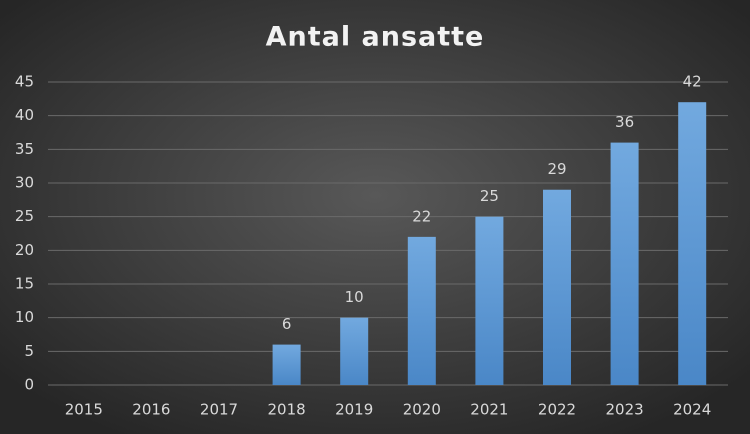  I want to click on chart-title: Antal ansatte, so click(375, 37).